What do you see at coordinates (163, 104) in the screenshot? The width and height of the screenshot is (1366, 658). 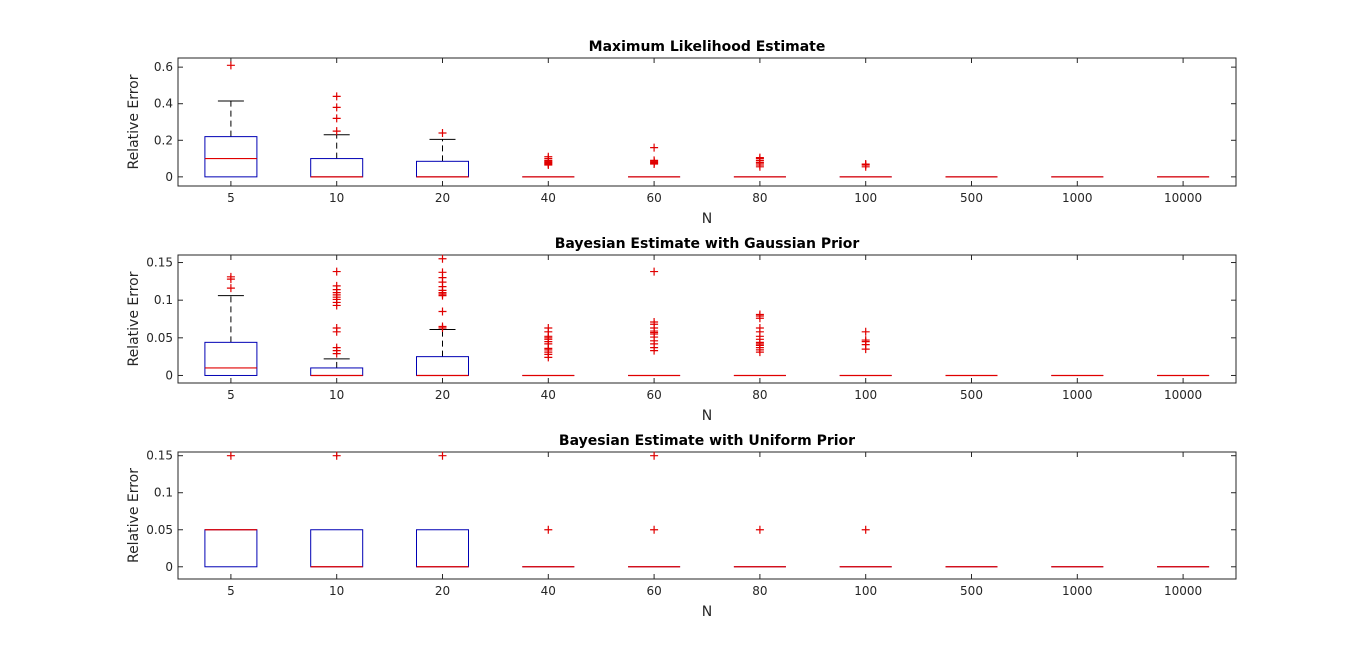 I see `y-tick-label: 0.4` at bounding box center [163, 104].